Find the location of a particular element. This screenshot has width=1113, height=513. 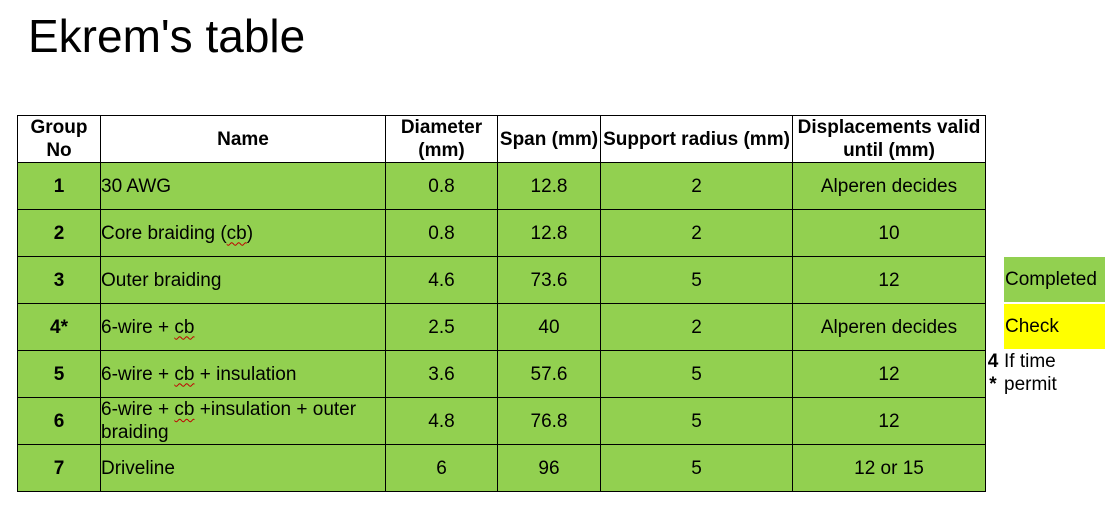

note-marker-number: 4 is located at coordinates (993, 361).